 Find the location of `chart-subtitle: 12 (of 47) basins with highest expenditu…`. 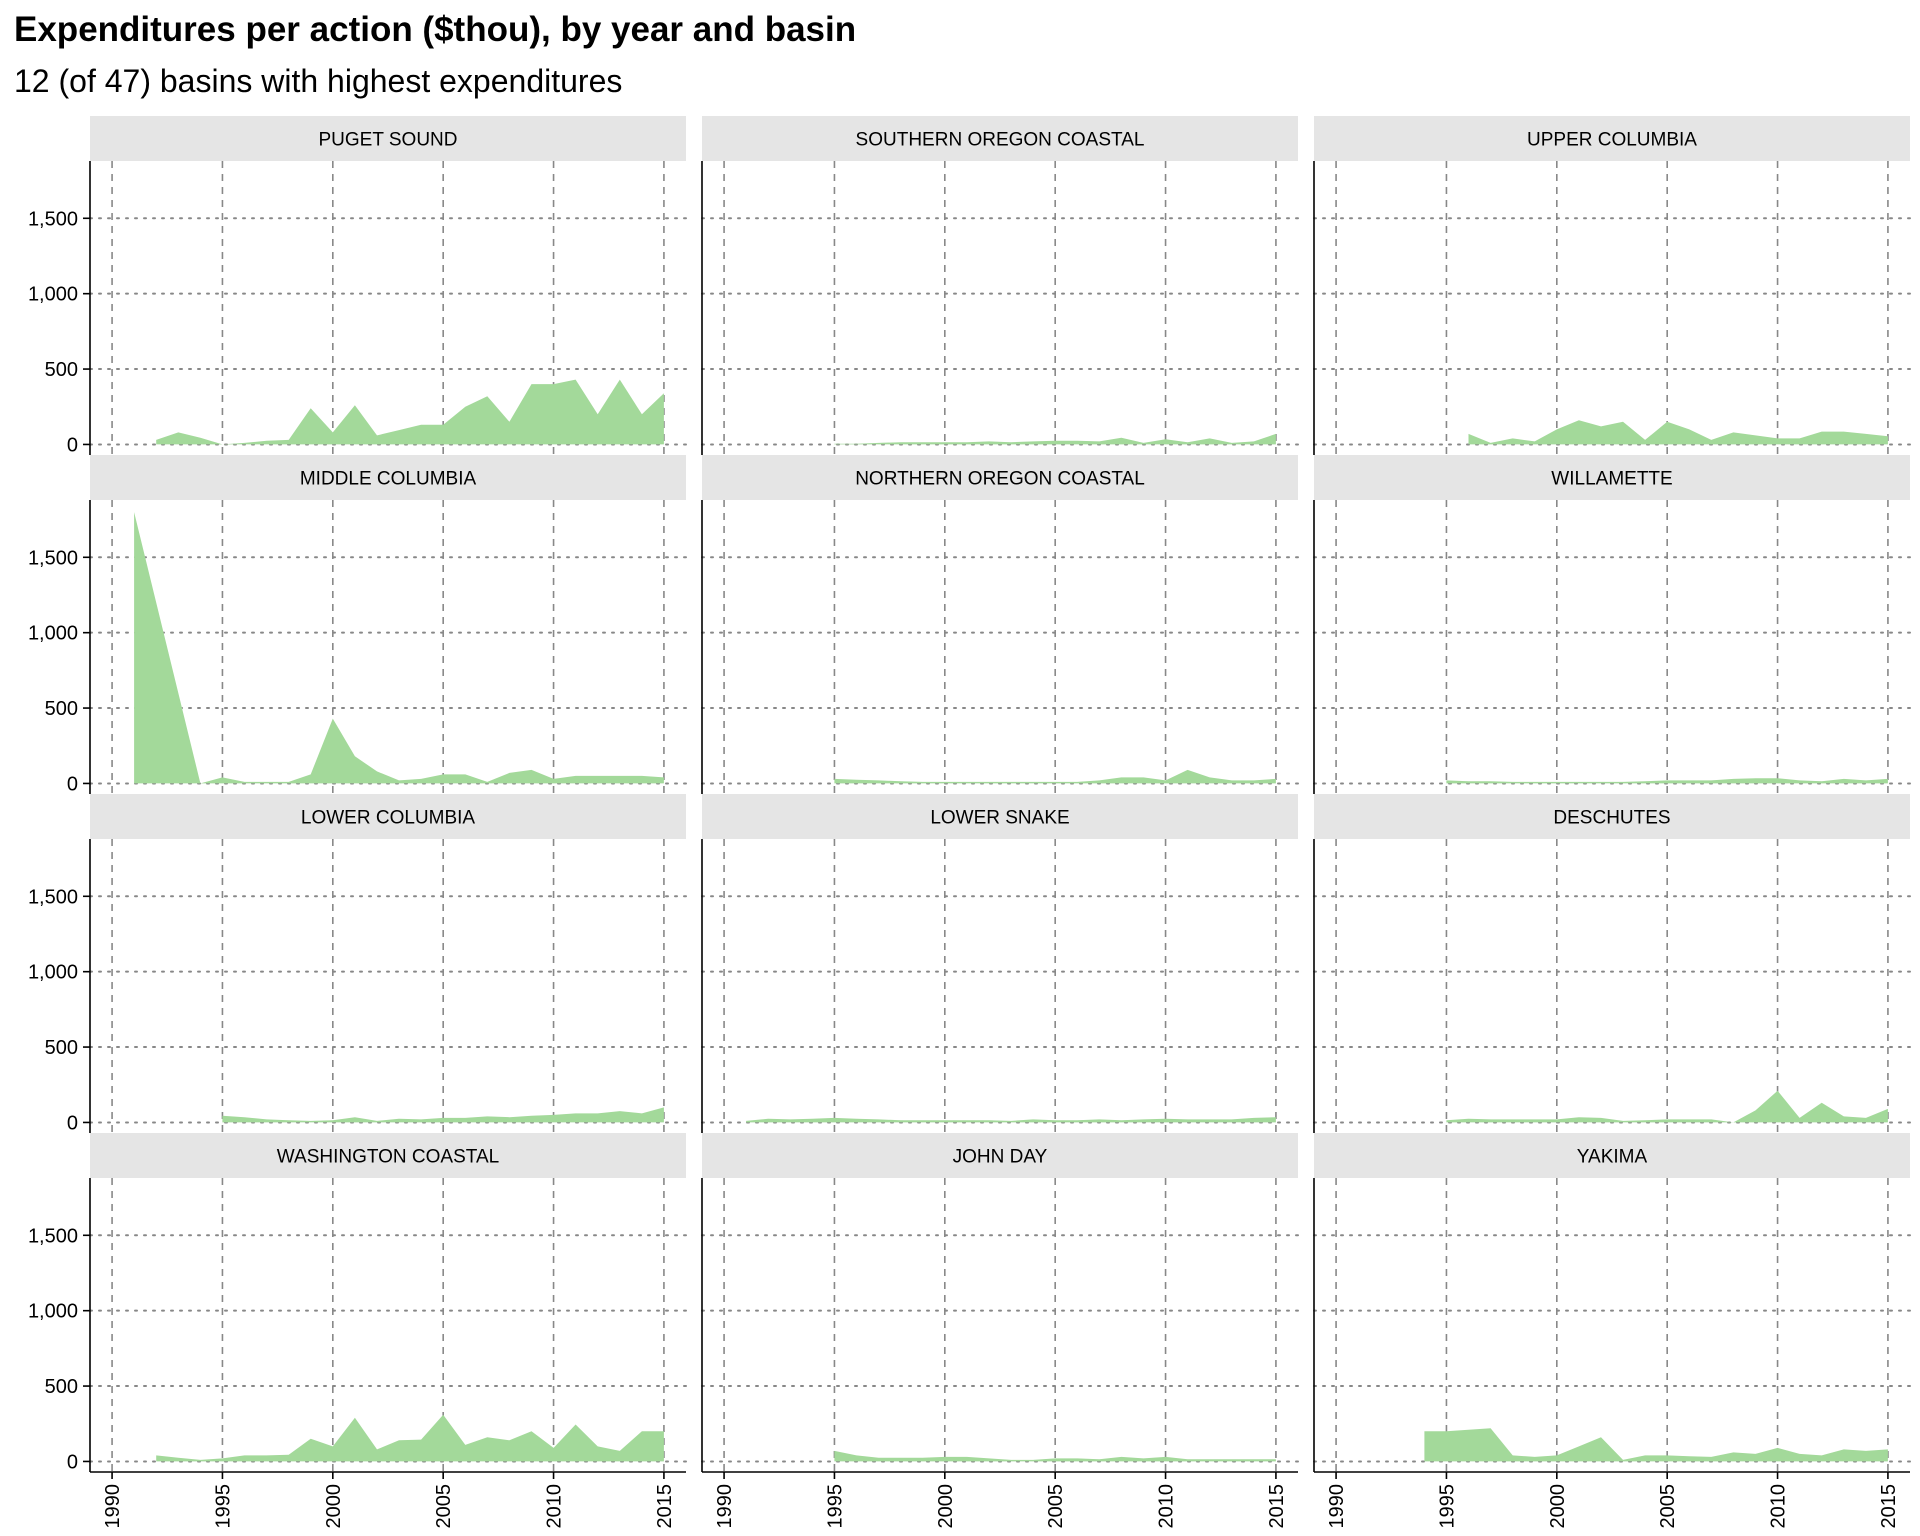

chart-subtitle: 12 (of 47) basins with highest expenditu… is located at coordinates (318, 81).